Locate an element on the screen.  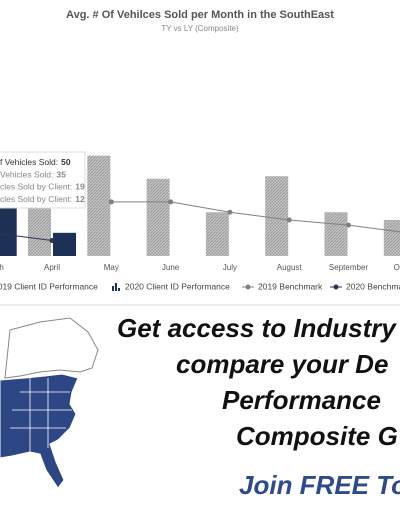
tooltip-row: f Vehicles Sold: 50 is located at coordinates (35, 162).